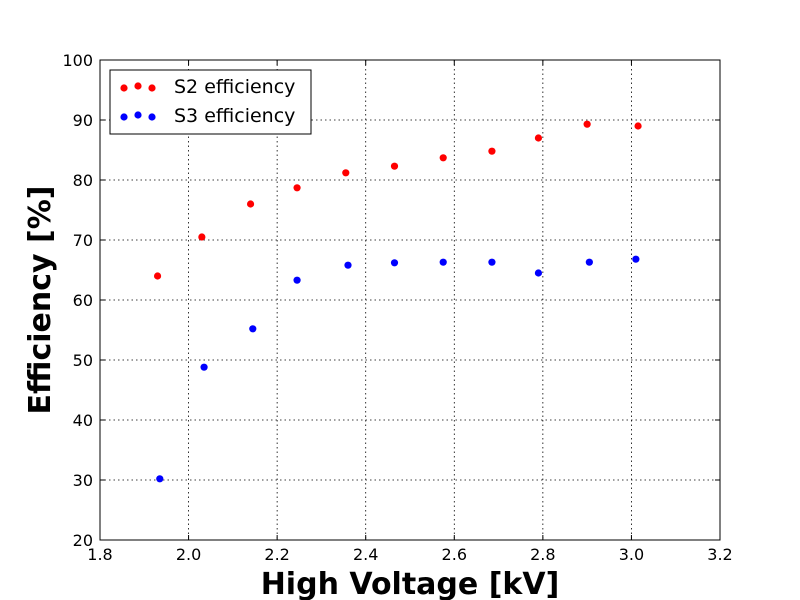  Describe the element at coordinates (77, 60) in the screenshot. I see `y-tick-label: 100` at that location.